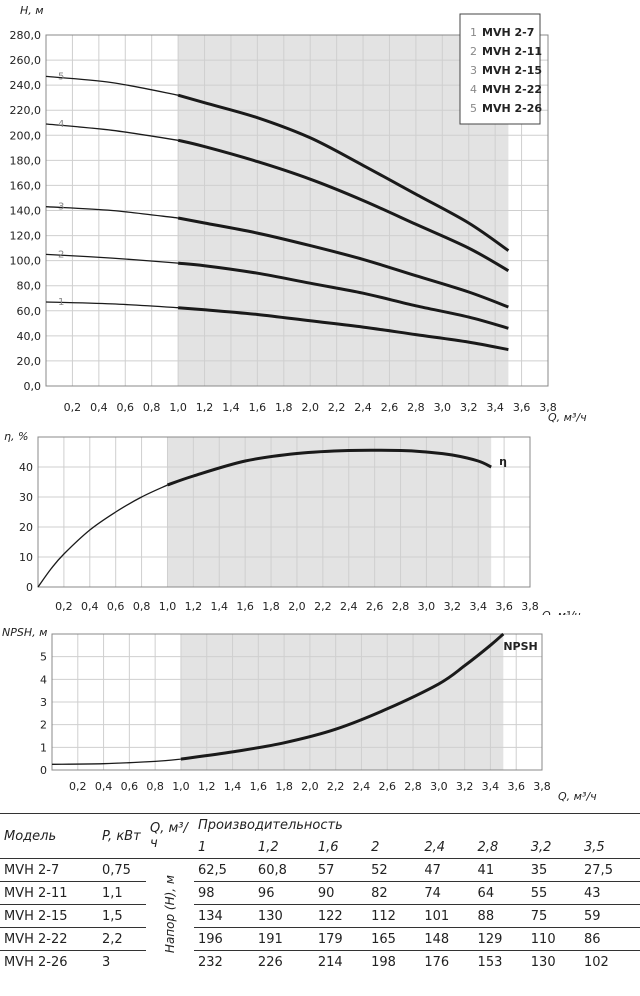 Image resolution: width=640 pixels, height=996 pixels. Describe the element at coordinates (447, 847) in the screenshot. I see `flow-value: 2,4` at that location.